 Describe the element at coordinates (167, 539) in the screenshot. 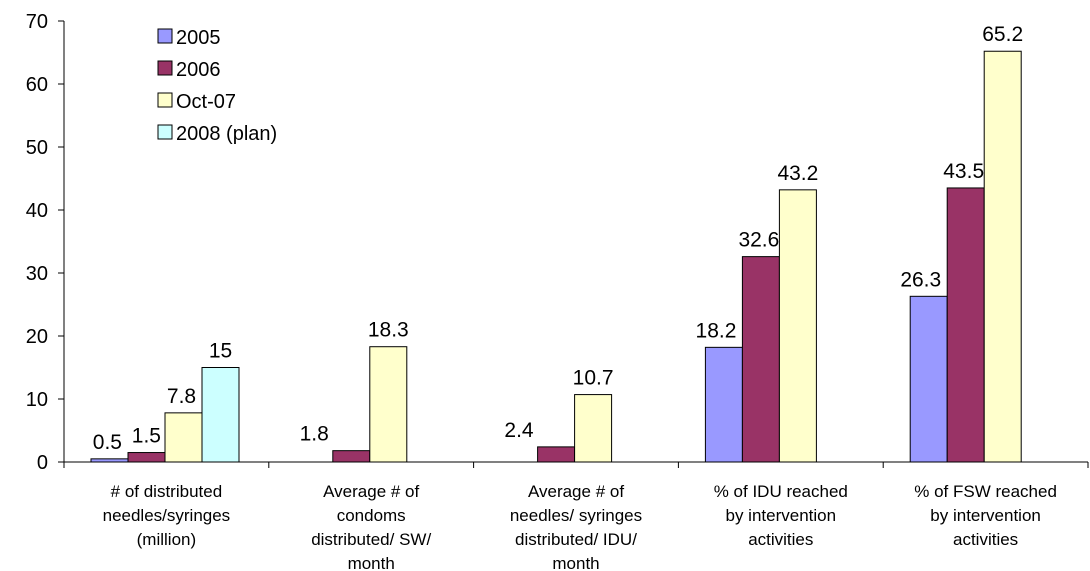

I see `x-category-label: (million)` at that location.